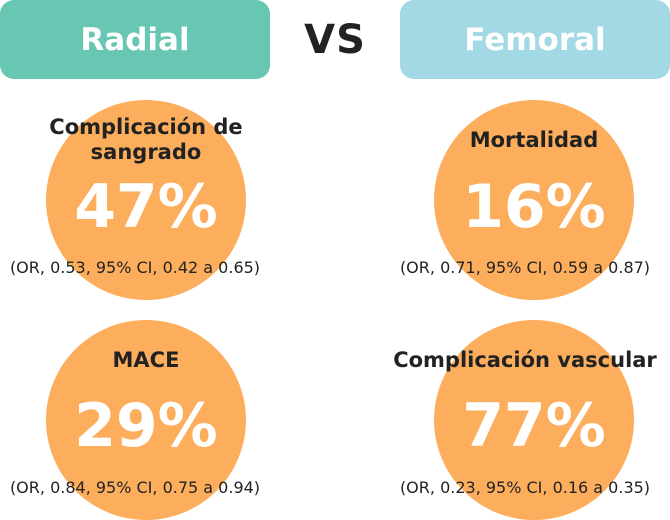 Image resolution: width=670 pixels, height=520 pixels. I want to click on metric-ci: (OR, 0.53, 95% CI, 0.42 a 0.65), so click(135, 267).